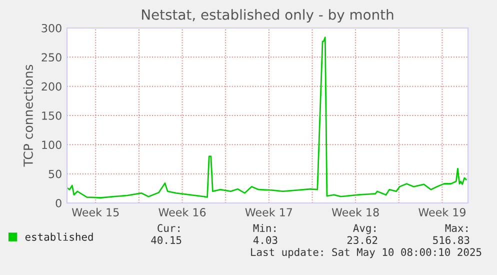 This screenshot has height=275, width=497. What do you see at coordinates (264, 228) in the screenshot?
I see `text: Min:` at bounding box center [264, 228].